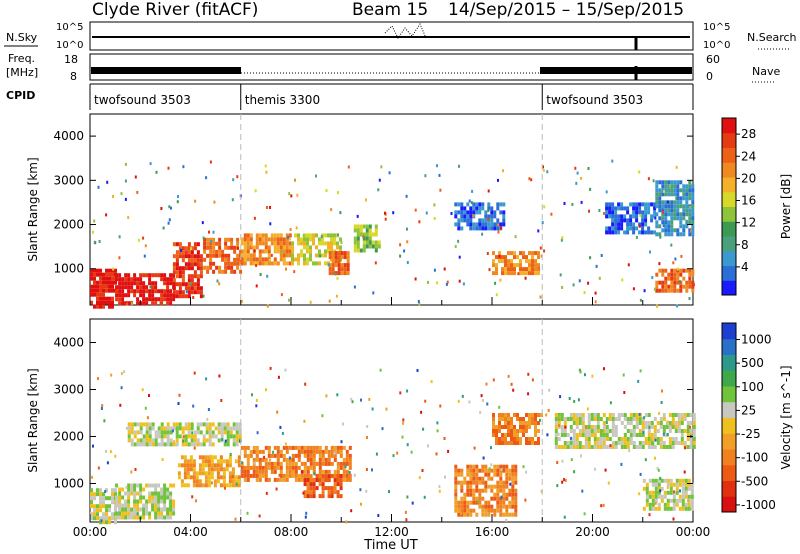  Describe the element at coordinates (729, 206) in the screenshot. I see `power-colorbar-frame` at that location.